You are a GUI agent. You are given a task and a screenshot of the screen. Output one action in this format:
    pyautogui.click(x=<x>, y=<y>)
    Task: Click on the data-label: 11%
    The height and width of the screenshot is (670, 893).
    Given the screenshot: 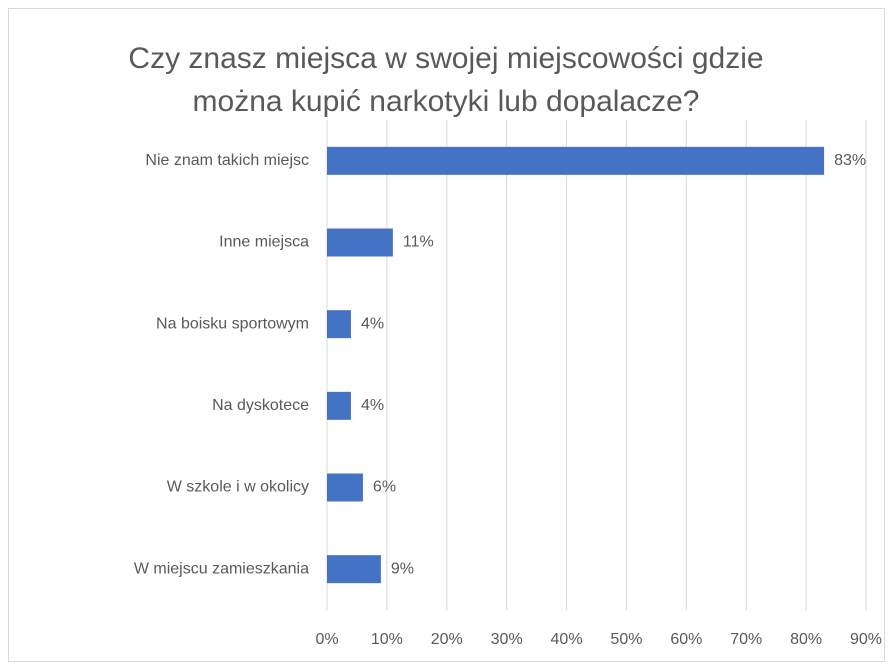 What is the action you would take?
    pyautogui.click(x=418, y=242)
    